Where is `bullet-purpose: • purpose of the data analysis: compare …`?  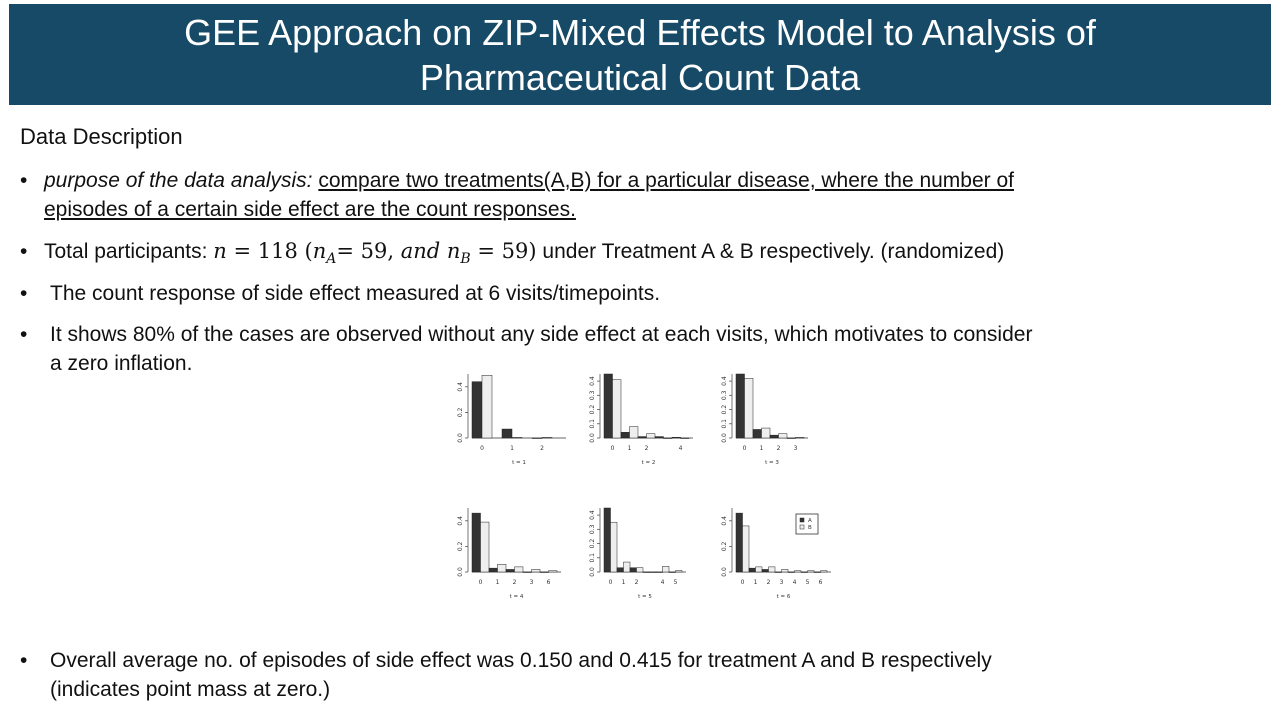
bullet-purpose: • purpose of the data analysis: compare … is located at coordinates (640, 196).